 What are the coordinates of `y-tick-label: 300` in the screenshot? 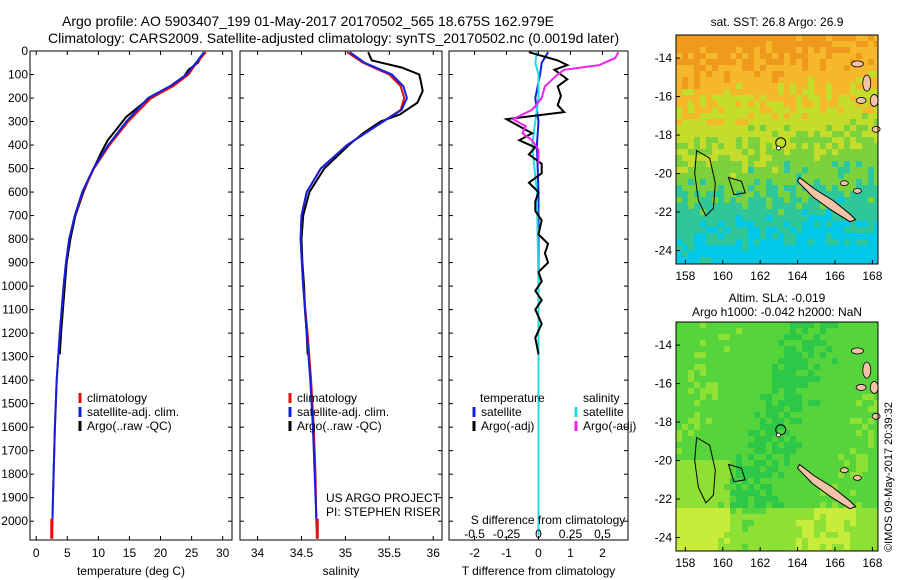 It's located at (18, 122).